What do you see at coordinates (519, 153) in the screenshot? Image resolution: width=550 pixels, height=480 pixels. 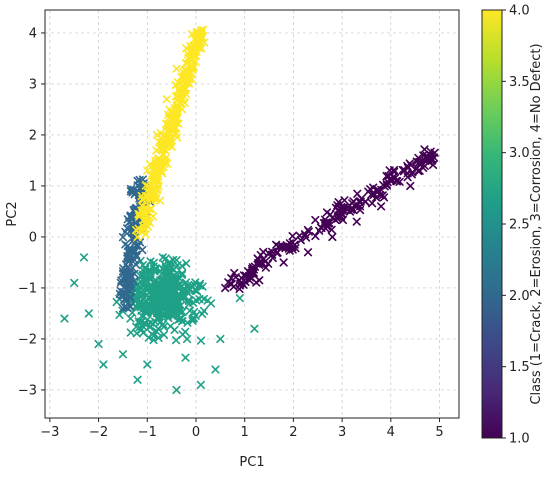 I see `colorbar-tick-label: 3.0` at bounding box center [519, 153].